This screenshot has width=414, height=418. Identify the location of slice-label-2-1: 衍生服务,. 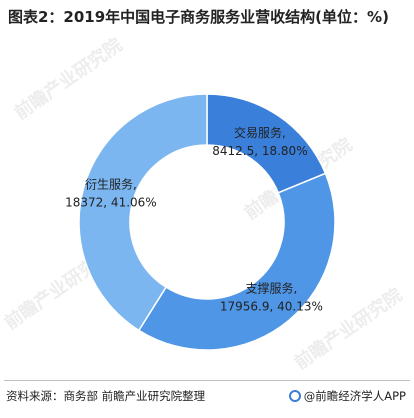
(111, 183).